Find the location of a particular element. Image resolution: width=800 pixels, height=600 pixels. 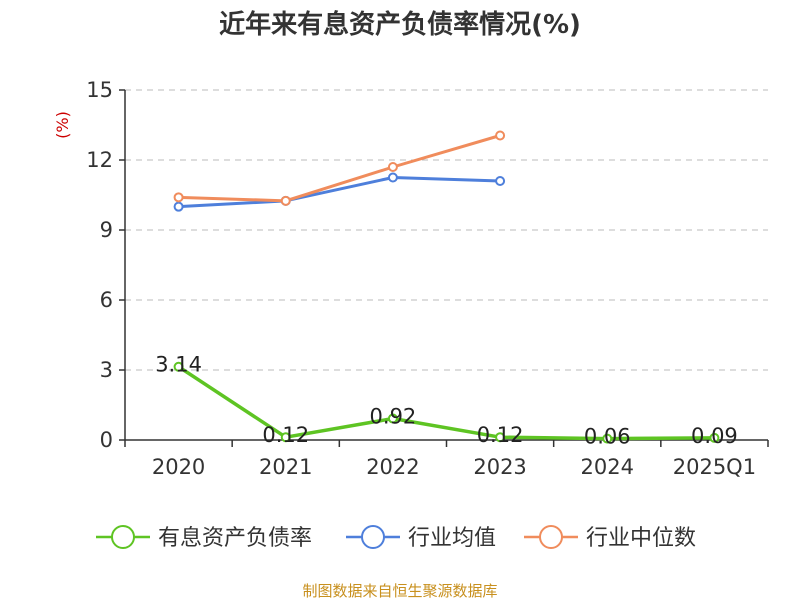

y-axis-unit: (%) is located at coordinates (62, 125).